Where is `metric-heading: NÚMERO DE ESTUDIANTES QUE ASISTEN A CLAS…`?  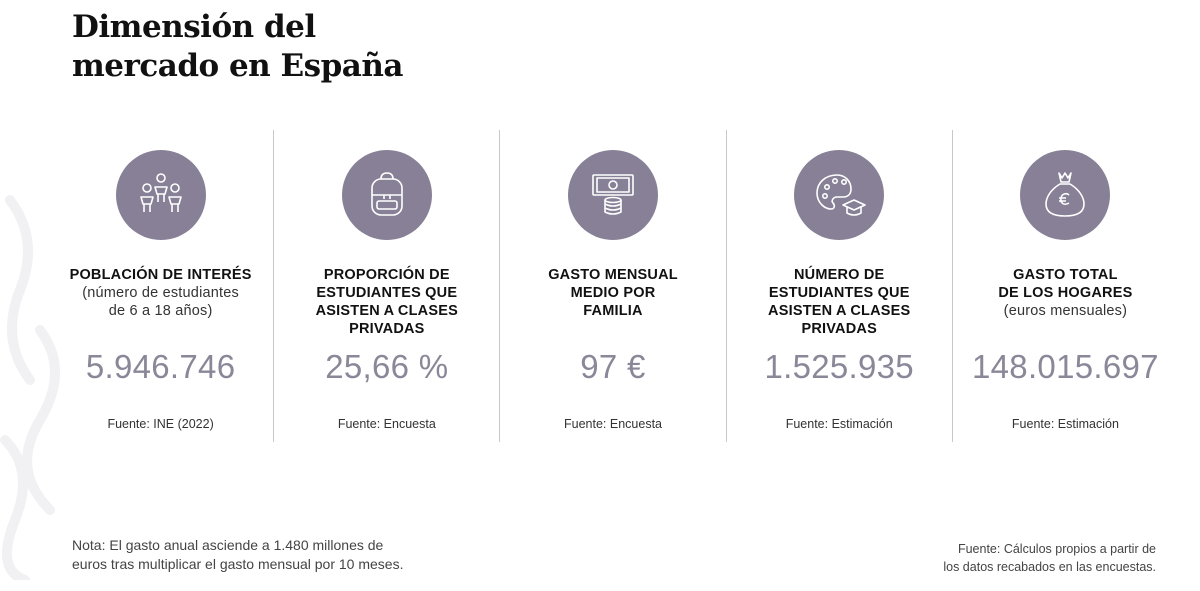
metric-heading: NÚMERO DE ESTUDIANTES QUE ASISTEN A CLAS… is located at coordinates (839, 302).